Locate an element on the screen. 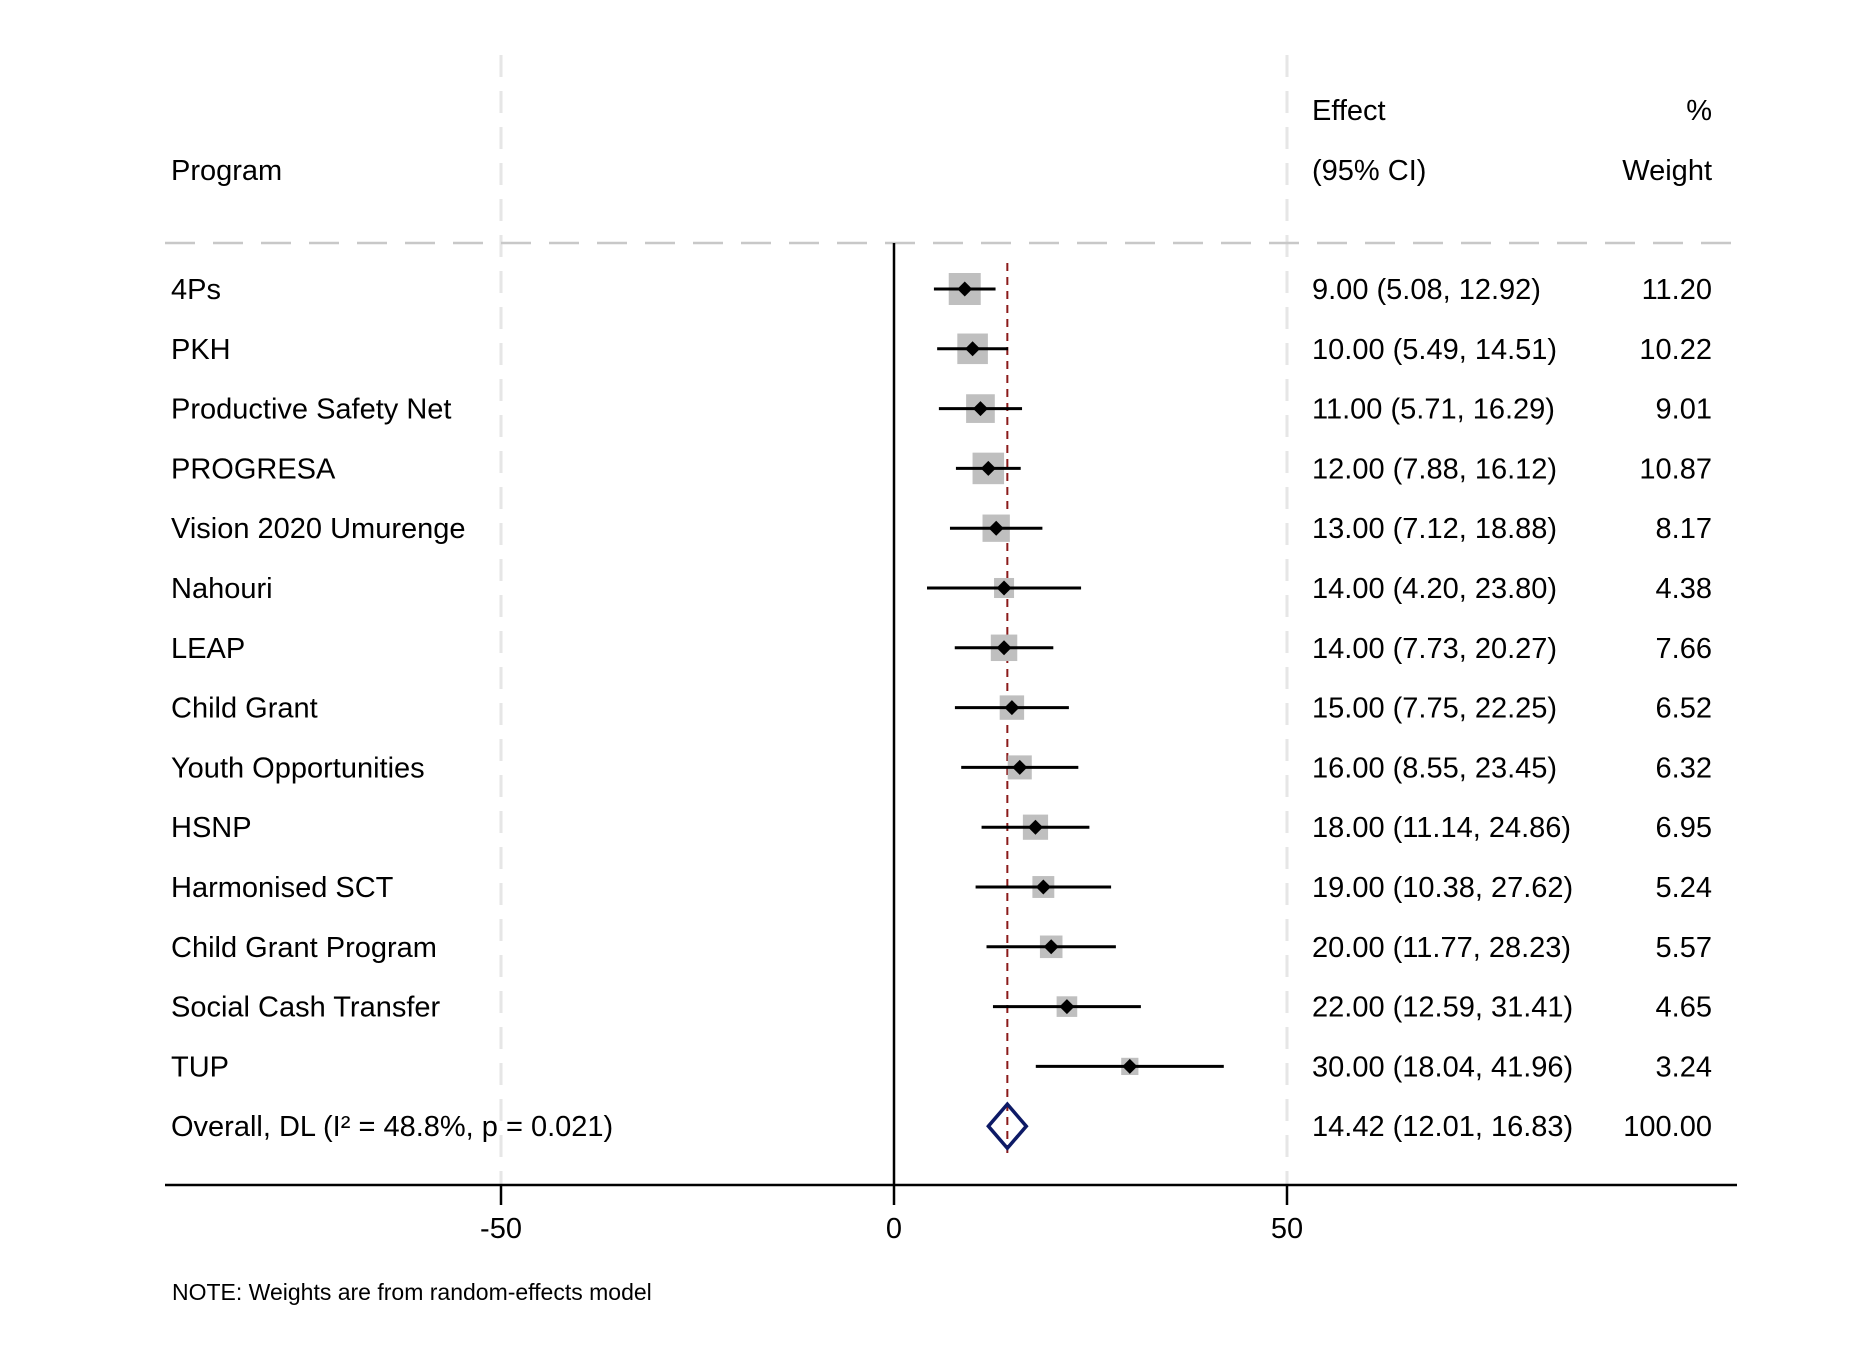  study-row: Child Grant 15.00 (7.75, 22.25) 6.52 is located at coordinates (941, 709).